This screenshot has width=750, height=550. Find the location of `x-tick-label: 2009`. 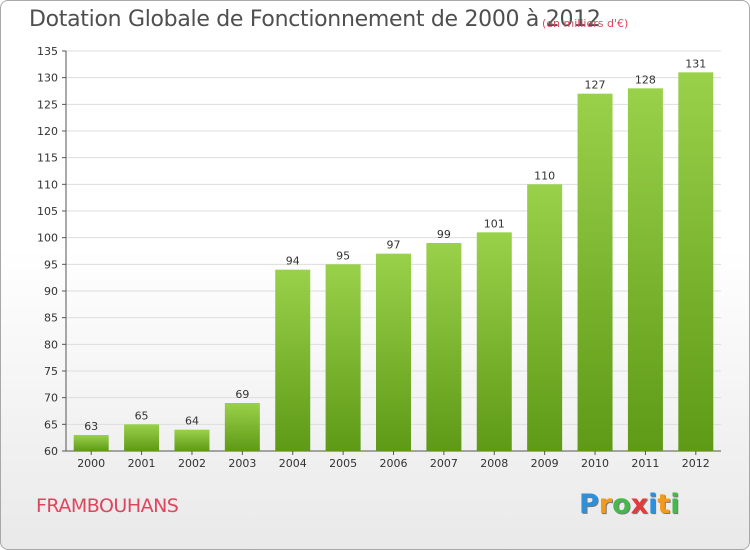

x-tick-label: 2009 is located at coordinates (545, 463).